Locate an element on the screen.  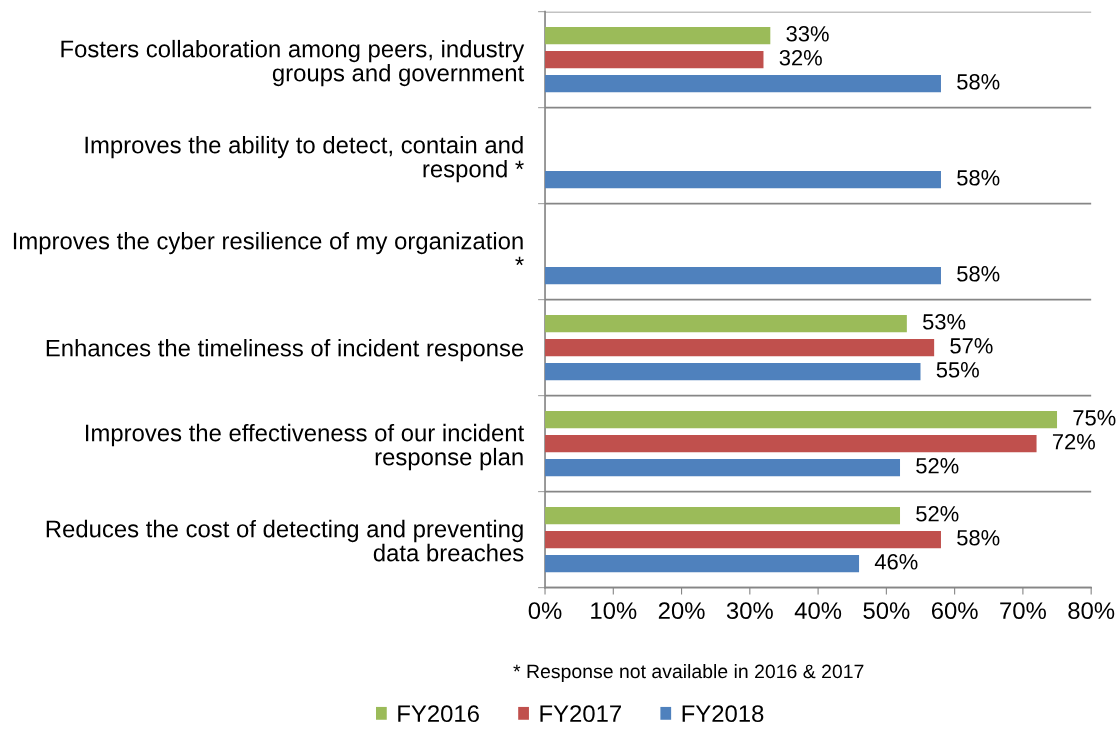
legend-label: FY2017 is located at coordinates (580, 714).